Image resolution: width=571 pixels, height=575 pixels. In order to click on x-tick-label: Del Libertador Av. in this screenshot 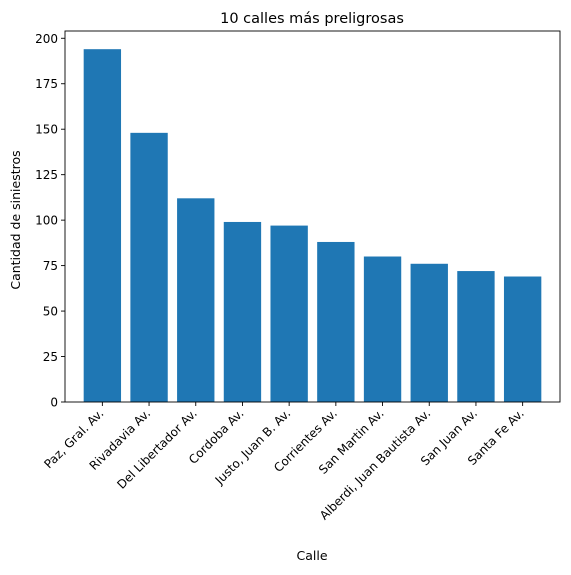, I will do `click(157, 449)`.